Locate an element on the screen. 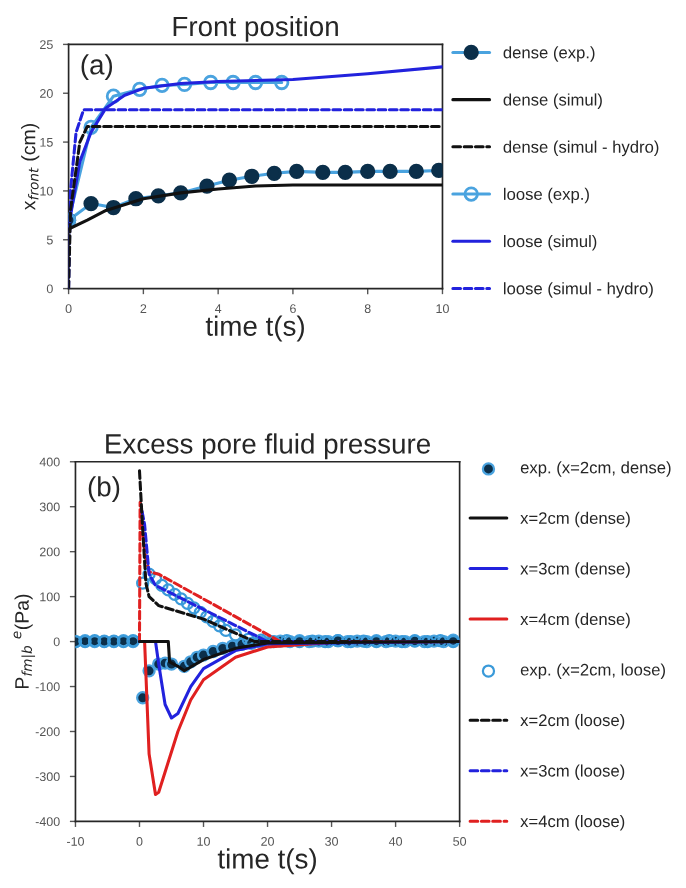  legend-label: exp. (x=2cm, loose) is located at coordinates (592, 671).